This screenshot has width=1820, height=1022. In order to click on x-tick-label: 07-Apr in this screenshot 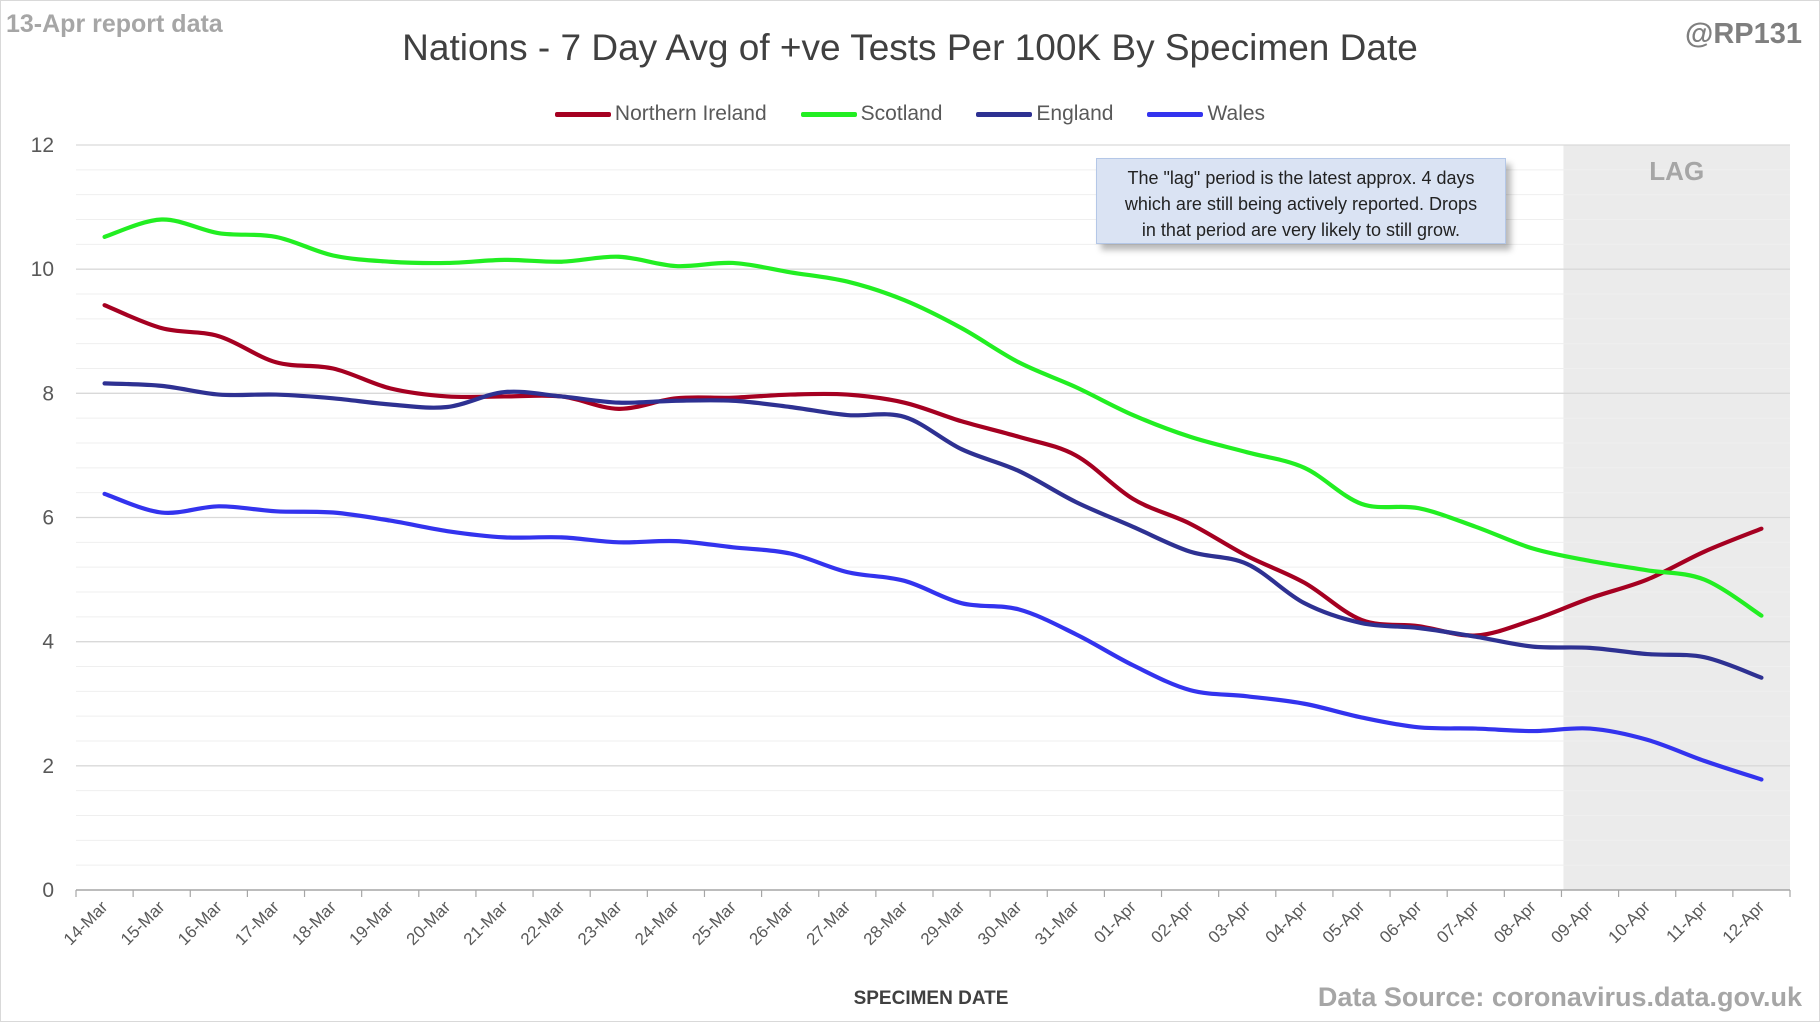, I will do `click(1458, 922)`.